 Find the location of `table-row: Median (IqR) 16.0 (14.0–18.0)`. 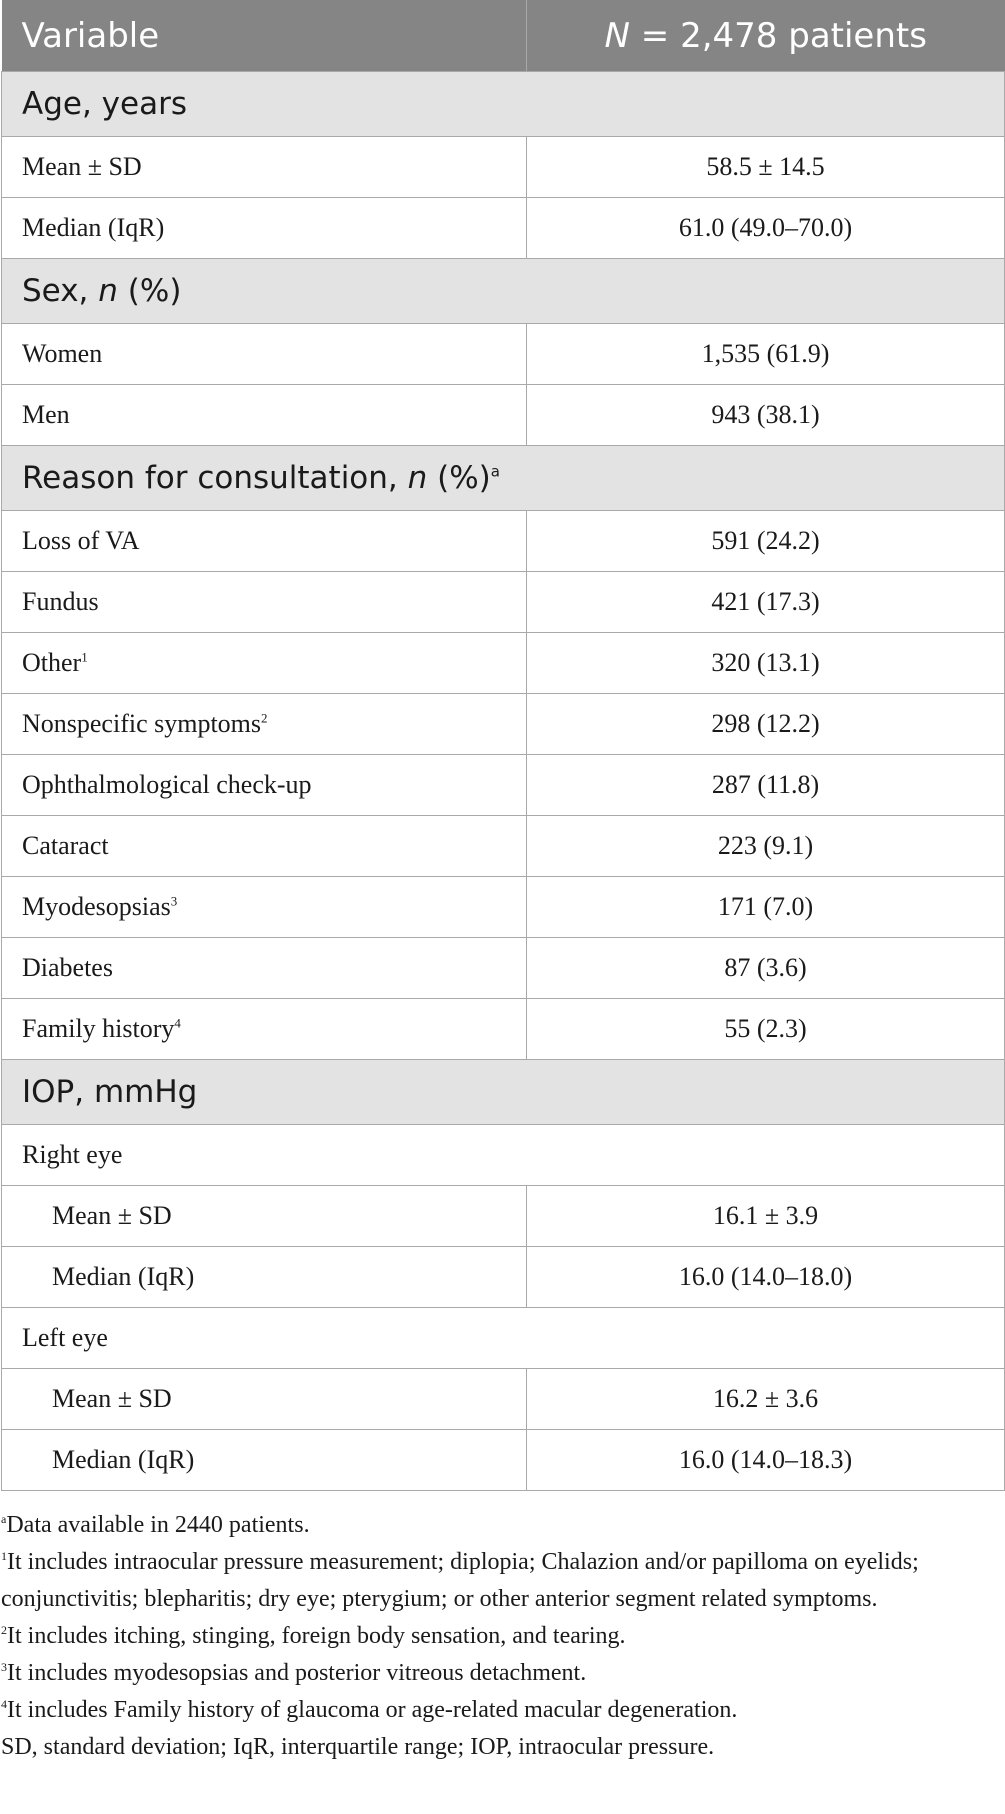

table-row: Median (IqR) 16.0 (14.0–18.0) is located at coordinates (503, 1277).